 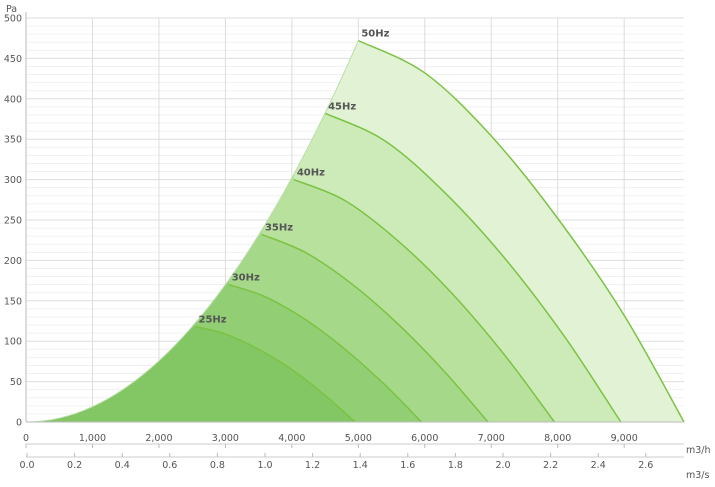 What do you see at coordinates (550, 465) in the screenshot?
I see `x2-tick-label: 2.2` at bounding box center [550, 465].